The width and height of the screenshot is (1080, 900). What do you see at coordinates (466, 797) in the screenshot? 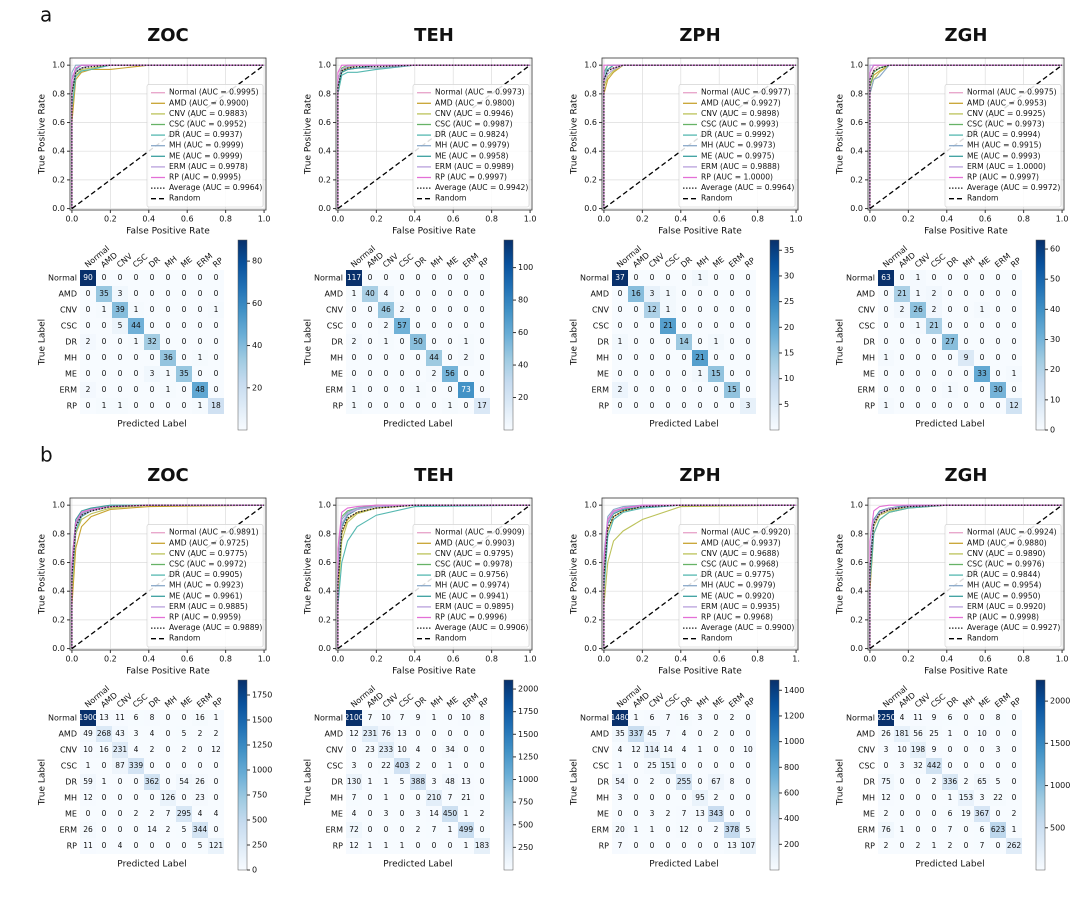
I see `cell-value: 21` at bounding box center [466, 797].